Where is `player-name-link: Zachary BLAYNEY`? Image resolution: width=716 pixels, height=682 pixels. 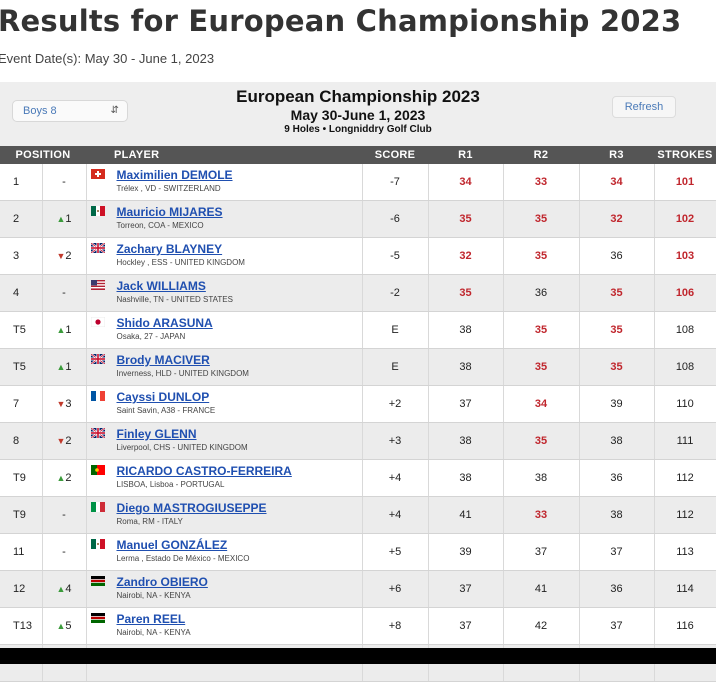
player-name-link: Zachary BLAYNEY is located at coordinates (169, 249).